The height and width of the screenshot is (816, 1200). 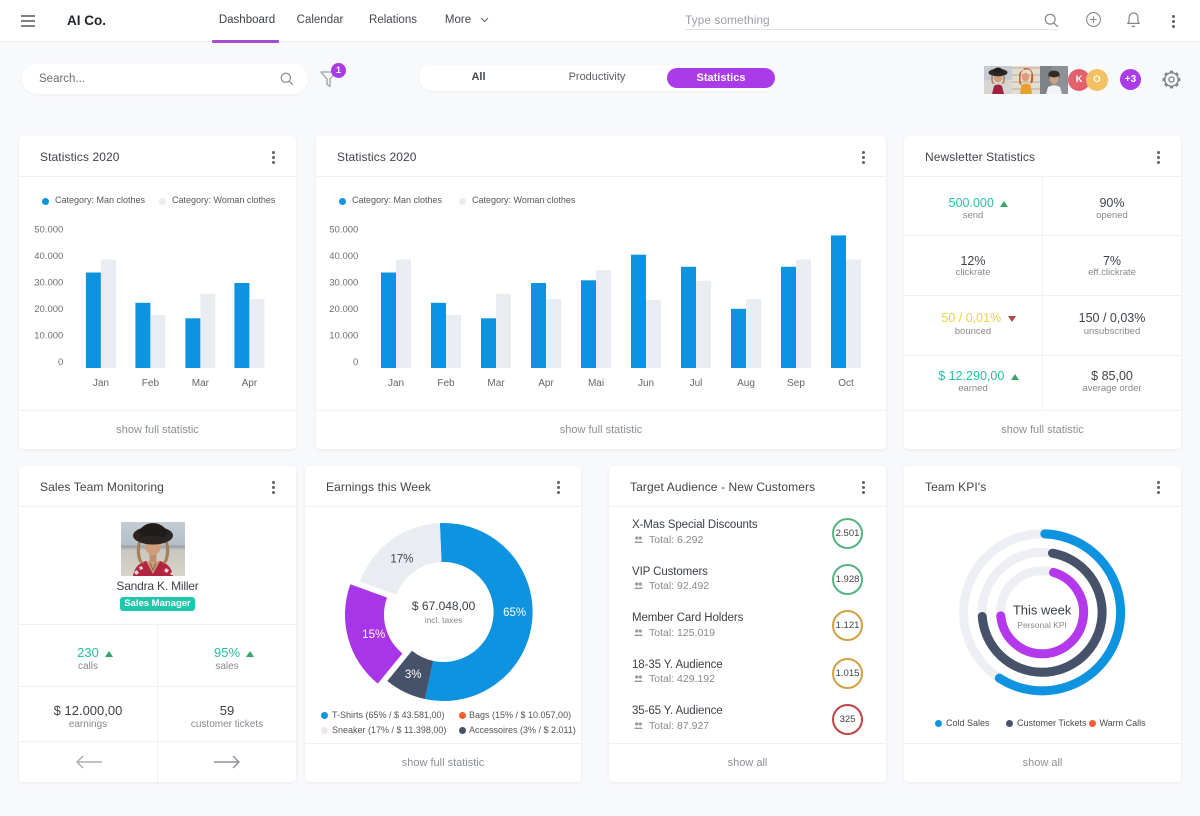 What do you see at coordinates (596, 383) in the screenshot?
I see `svg-text: Mai` at bounding box center [596, 383].